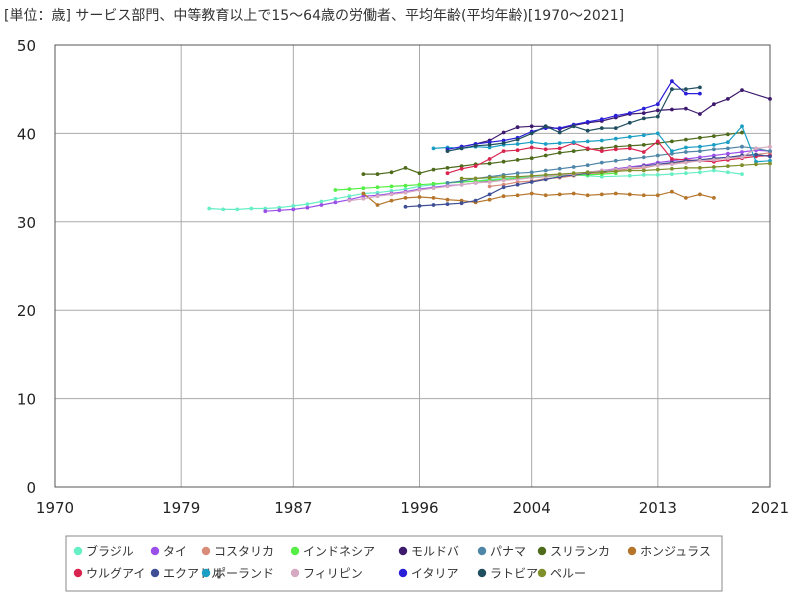  What do you see at coordinates (669, 552) in the screenshot?
I see `legend-item: ホンジュラス` at bounding box center [669, 552].